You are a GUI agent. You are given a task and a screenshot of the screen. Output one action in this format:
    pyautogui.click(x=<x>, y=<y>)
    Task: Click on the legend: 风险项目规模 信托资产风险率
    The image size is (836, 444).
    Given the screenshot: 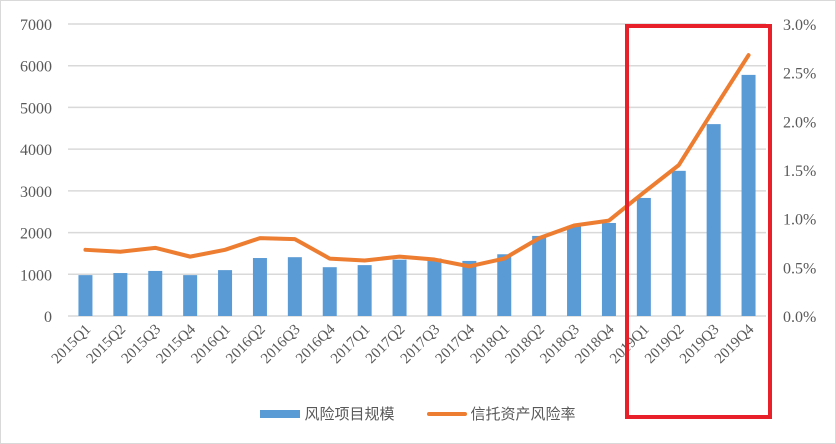 What is the action you would take?
    pyautogui.click(x=418, y=413)
    